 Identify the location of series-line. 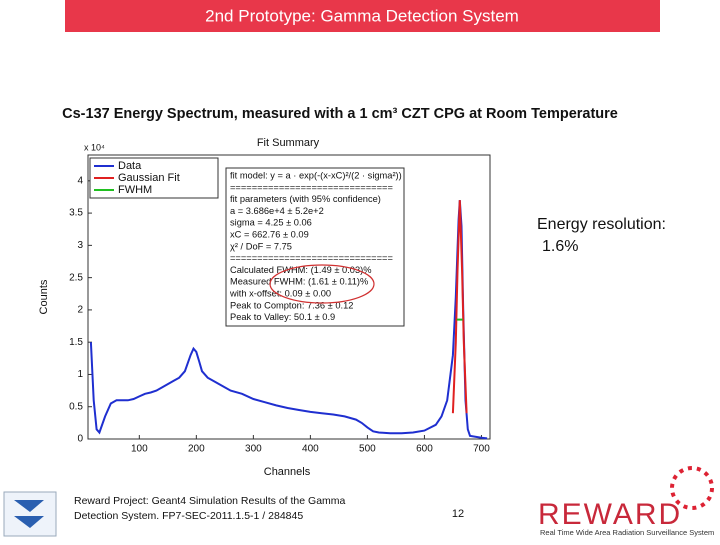
(459, 307).